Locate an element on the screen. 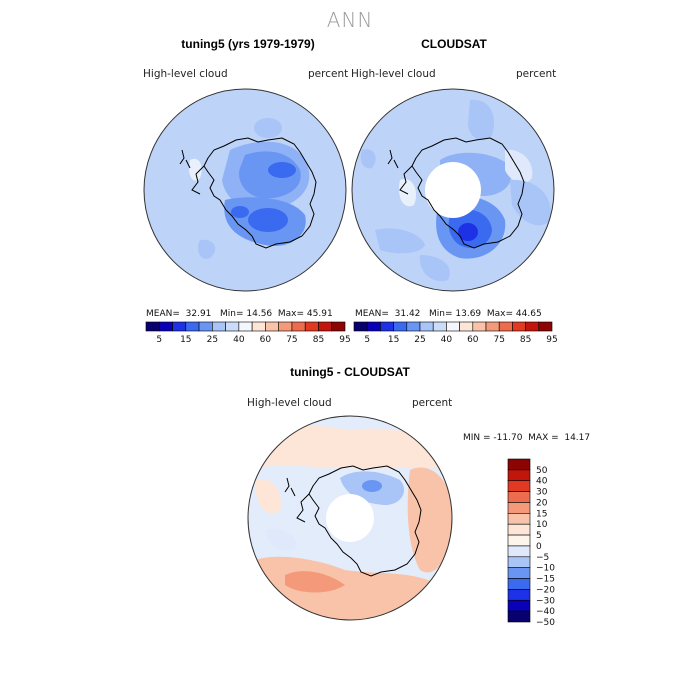 The image size is (700, 700). panel3-minmax: MIN = -11.70 MAX = 14.17 is located at coordinates (527, 438).